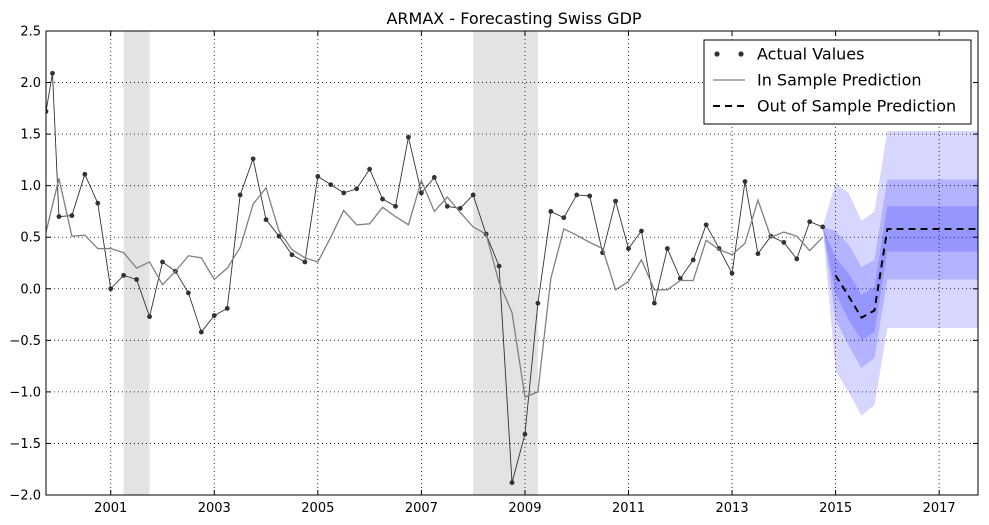 The height and width of the screenshot is (525, 989). I want to click on x-tick-label: 2015, so click(835, 508).